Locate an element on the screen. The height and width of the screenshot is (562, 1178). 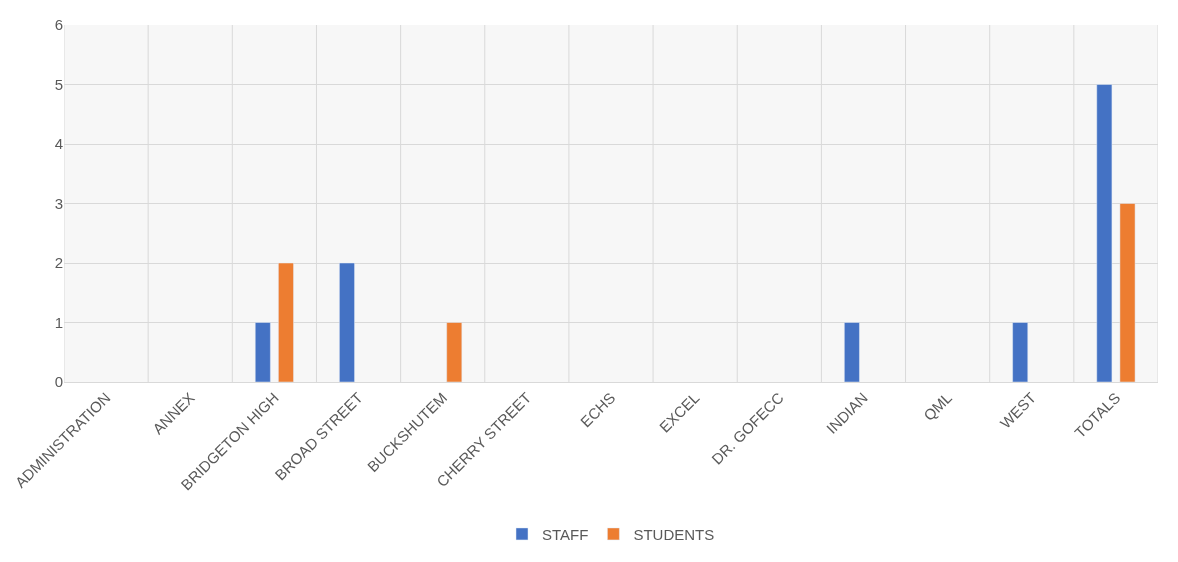
legend-label: STUDENTS is located at coordinates (674, 534).